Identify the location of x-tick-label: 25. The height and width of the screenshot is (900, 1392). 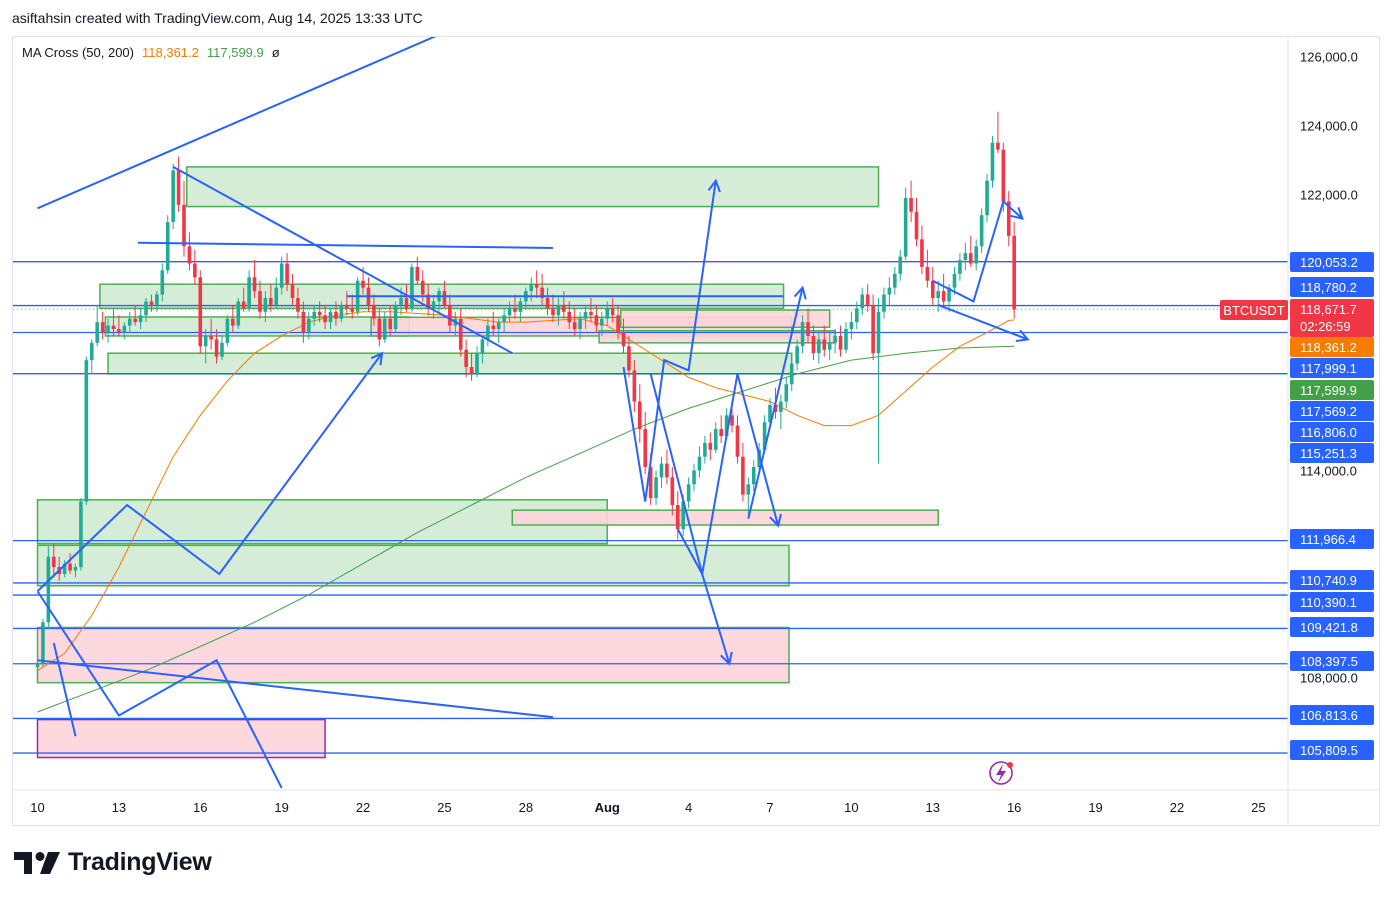
(1258, 807).